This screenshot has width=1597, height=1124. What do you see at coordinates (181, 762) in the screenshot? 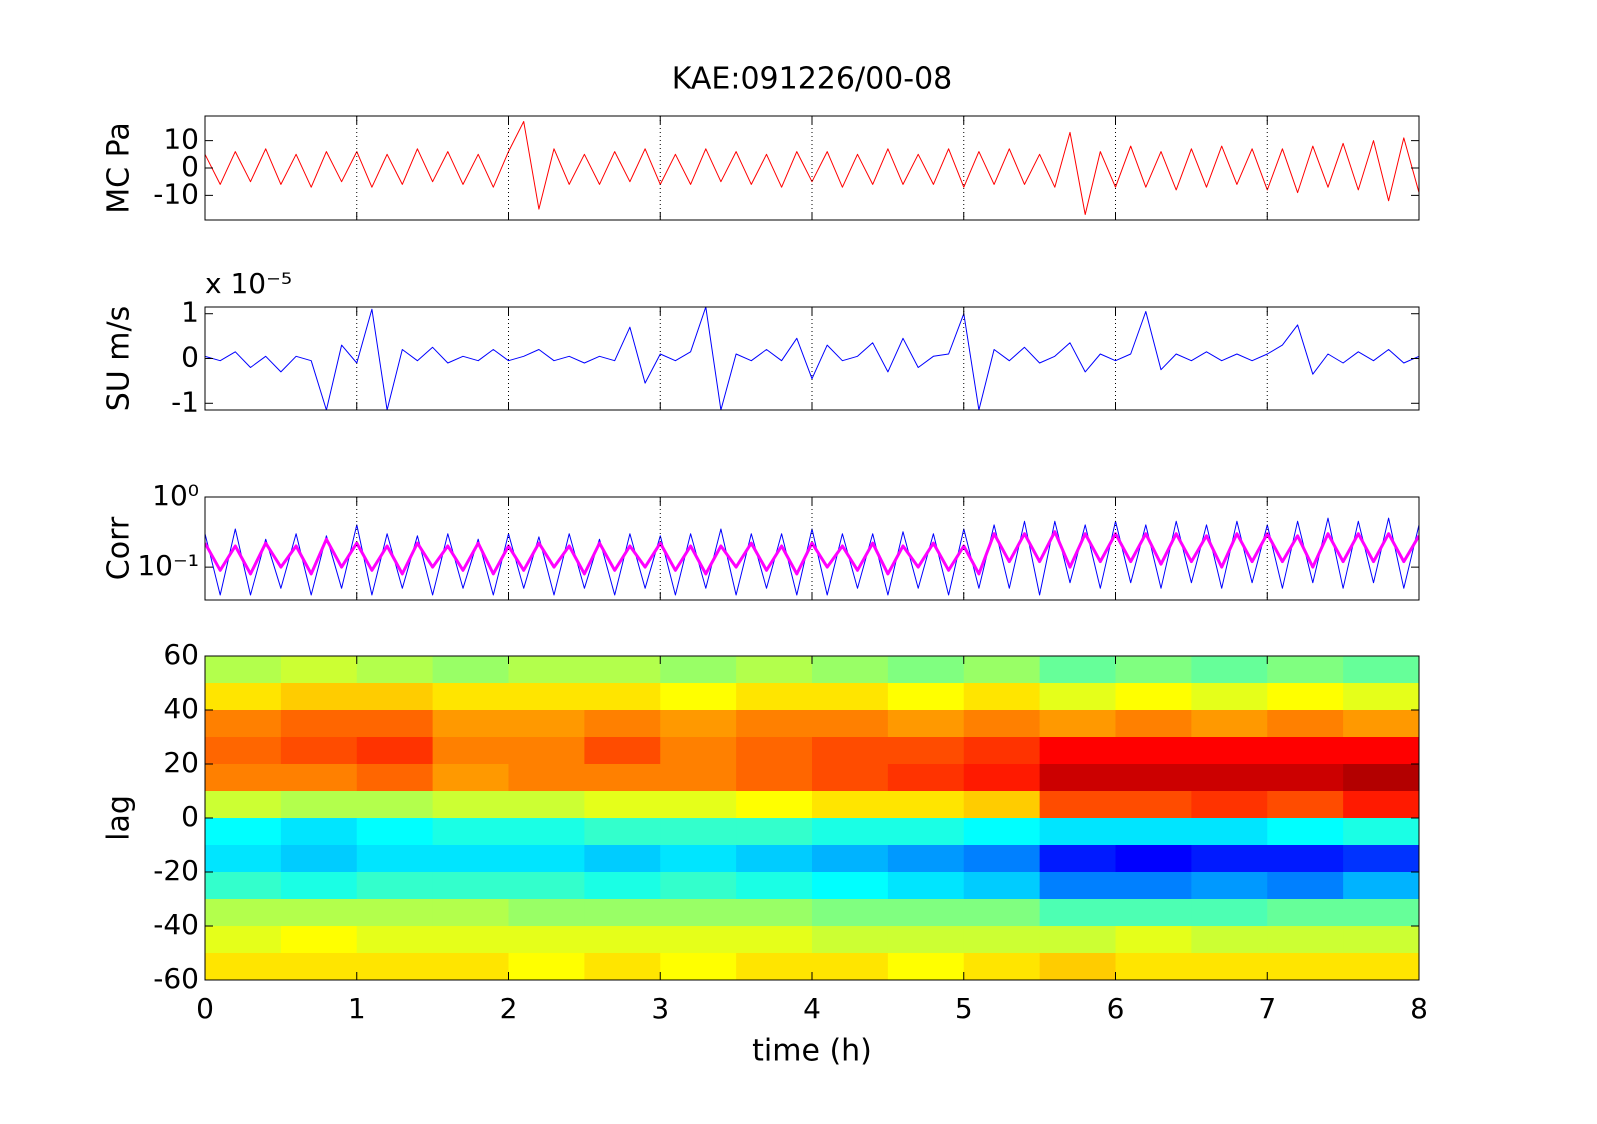
I see `y-tick-label: 20` at bounding box center [181, 762].